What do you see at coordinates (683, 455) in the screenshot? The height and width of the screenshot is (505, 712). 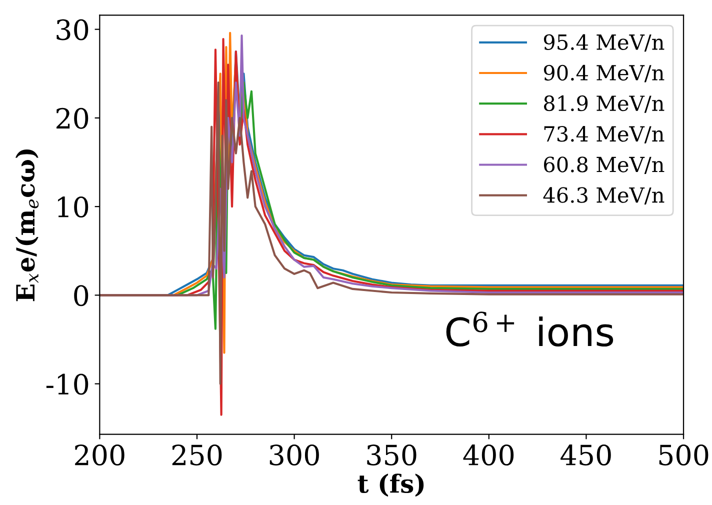 I see `x-tick-label: 500` at bounding box center [683, 455].